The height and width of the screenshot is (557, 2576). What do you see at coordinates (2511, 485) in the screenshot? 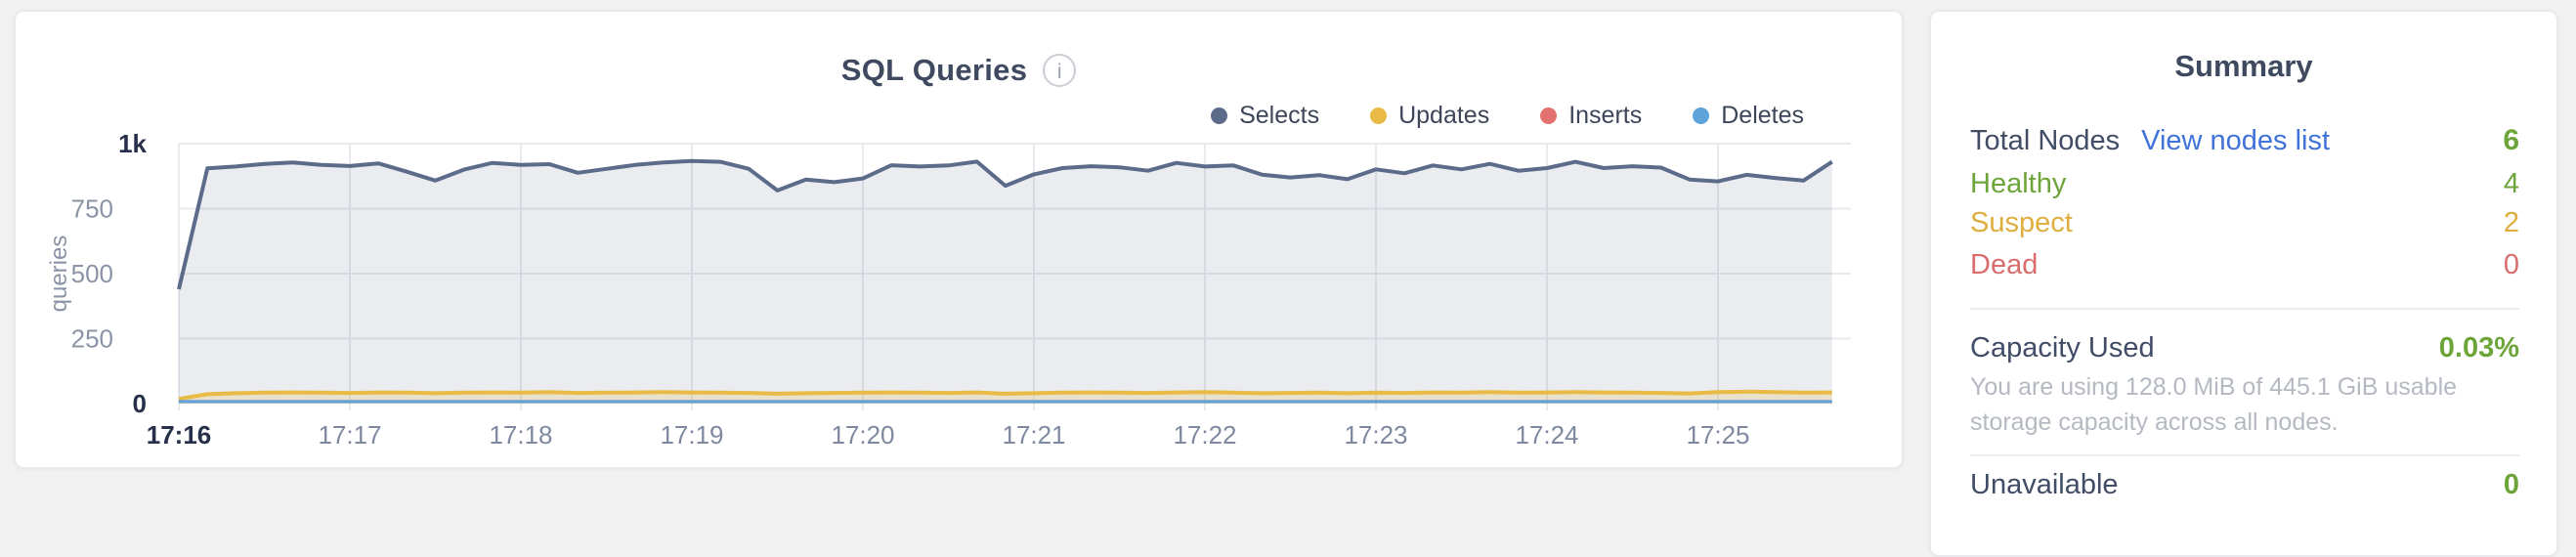
I see `unavailable-value: 0` at bounding box center [2511, 485].